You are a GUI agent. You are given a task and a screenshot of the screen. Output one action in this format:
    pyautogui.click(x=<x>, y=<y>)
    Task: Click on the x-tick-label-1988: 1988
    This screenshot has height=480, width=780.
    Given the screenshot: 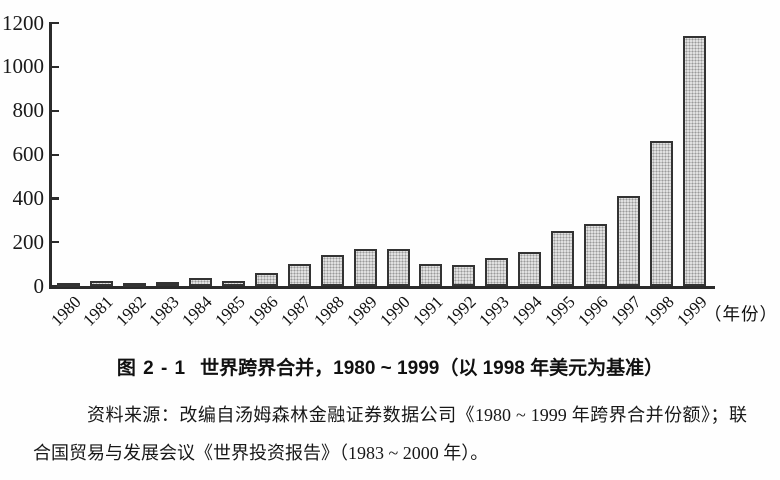 What is the action you would take?
    pyautogui.click(x=329, y=311)
    